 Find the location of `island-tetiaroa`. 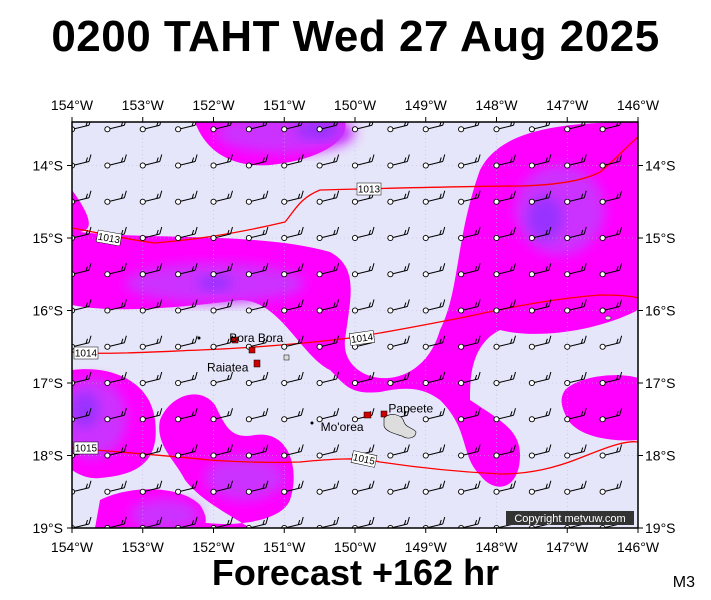

island-tetiaroa is located at coordinates (608, 318).